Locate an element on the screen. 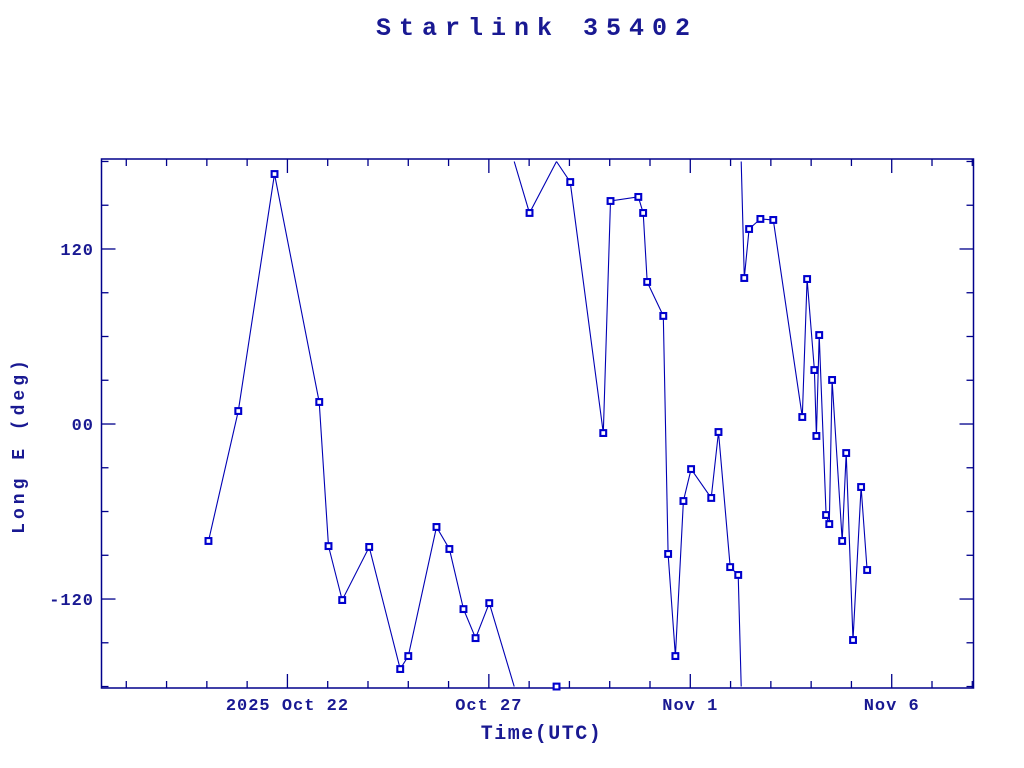 The height and width of the screenshot is (768, 1024). y-tick-label: 120 is located at coordinates (77, 251).